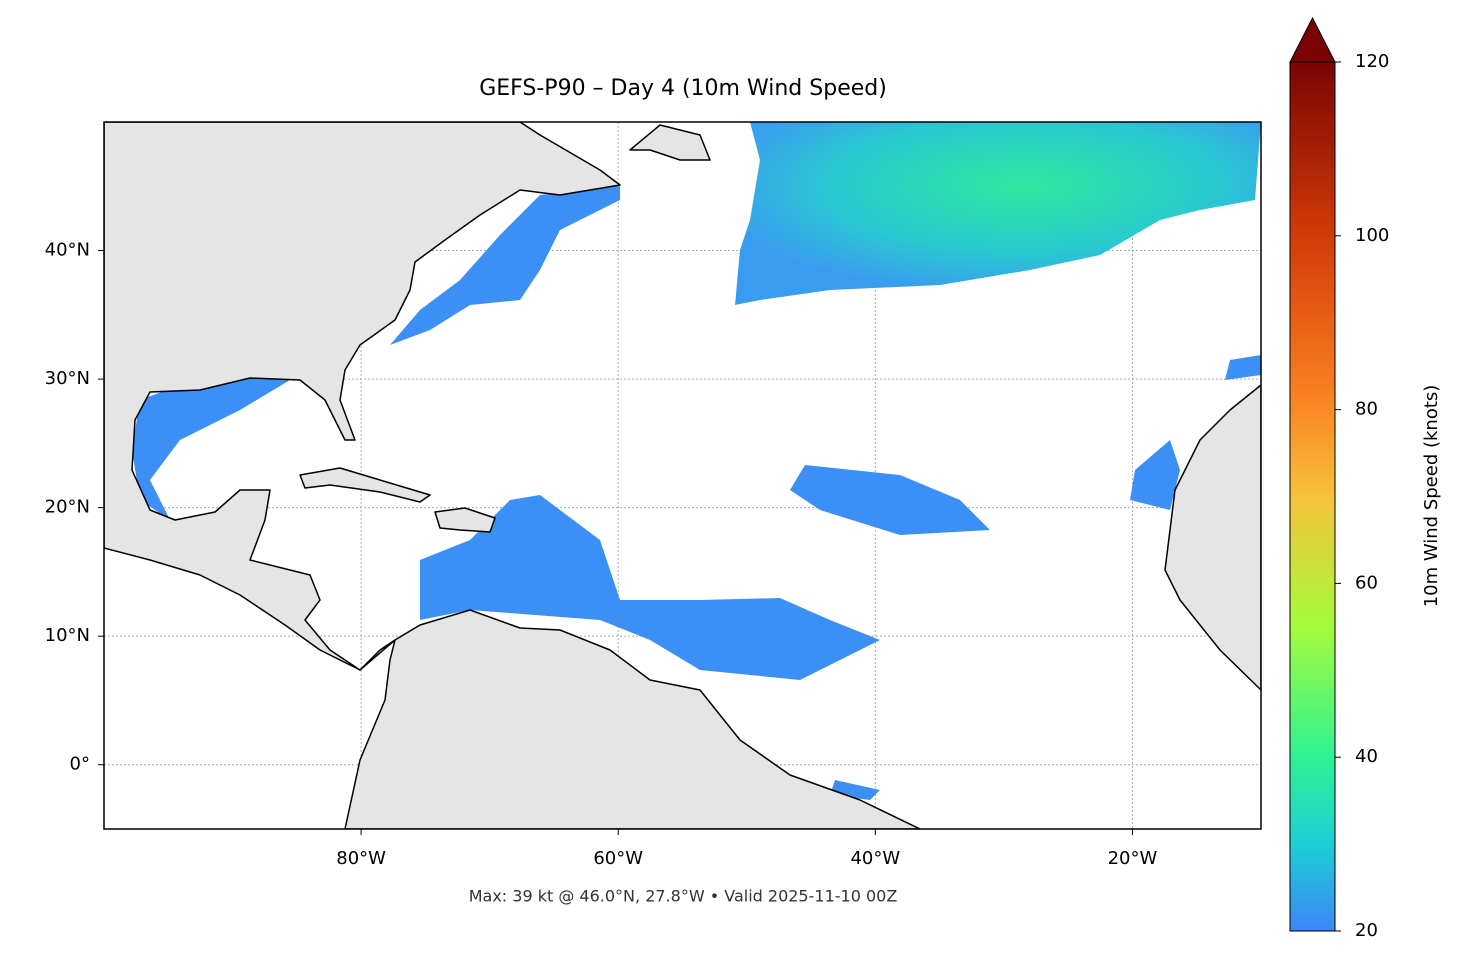 The height and width of the screenshot is (969, 1466). What do you see at coordinates (365, 485) in the screenshot?
I see `cuba` at bounding box center [365, 485].